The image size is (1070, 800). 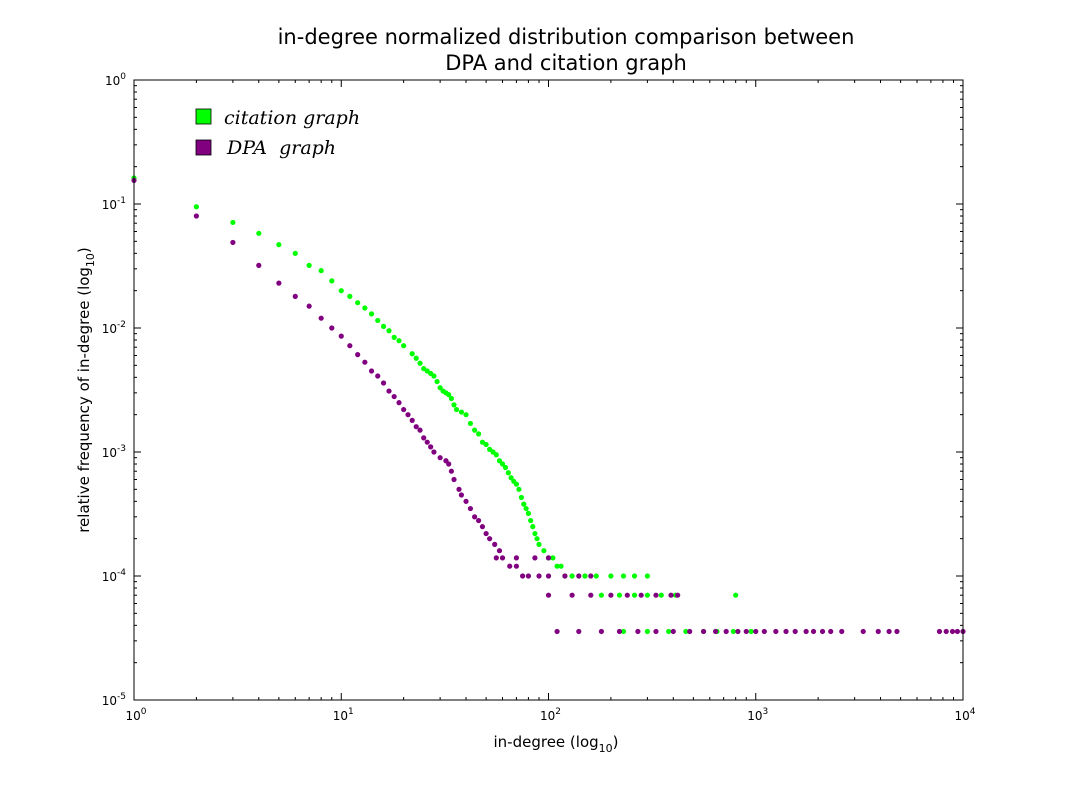 I want to click on x-tick-label: 10¹, so click(x=343, y=715).